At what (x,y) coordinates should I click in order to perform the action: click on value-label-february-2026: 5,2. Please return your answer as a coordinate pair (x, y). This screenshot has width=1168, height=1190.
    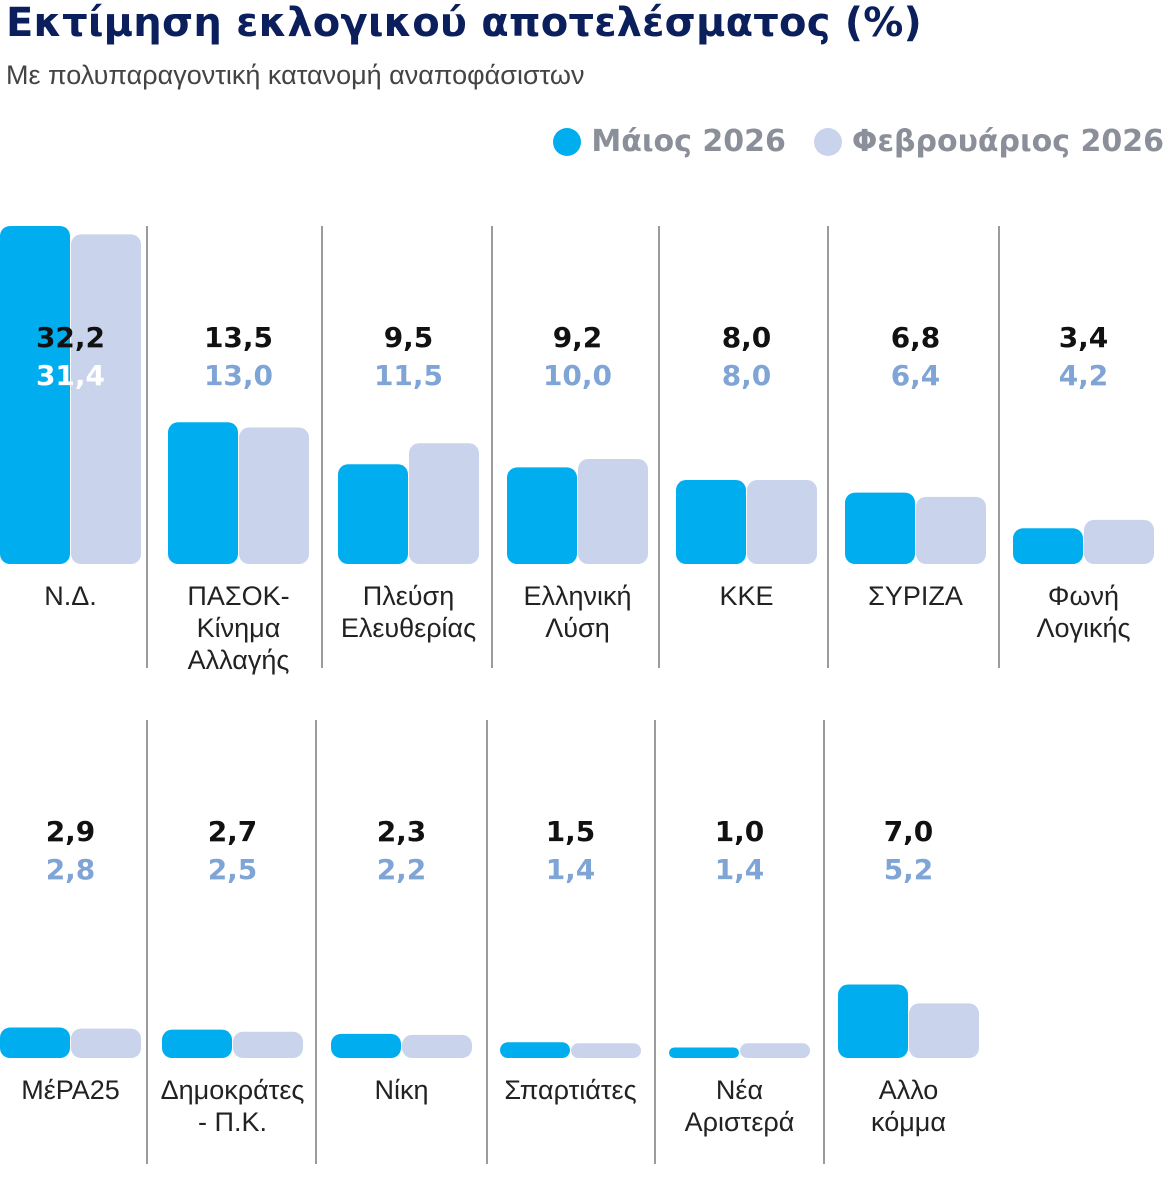
    Looking at the image, I should click on (909, 869).